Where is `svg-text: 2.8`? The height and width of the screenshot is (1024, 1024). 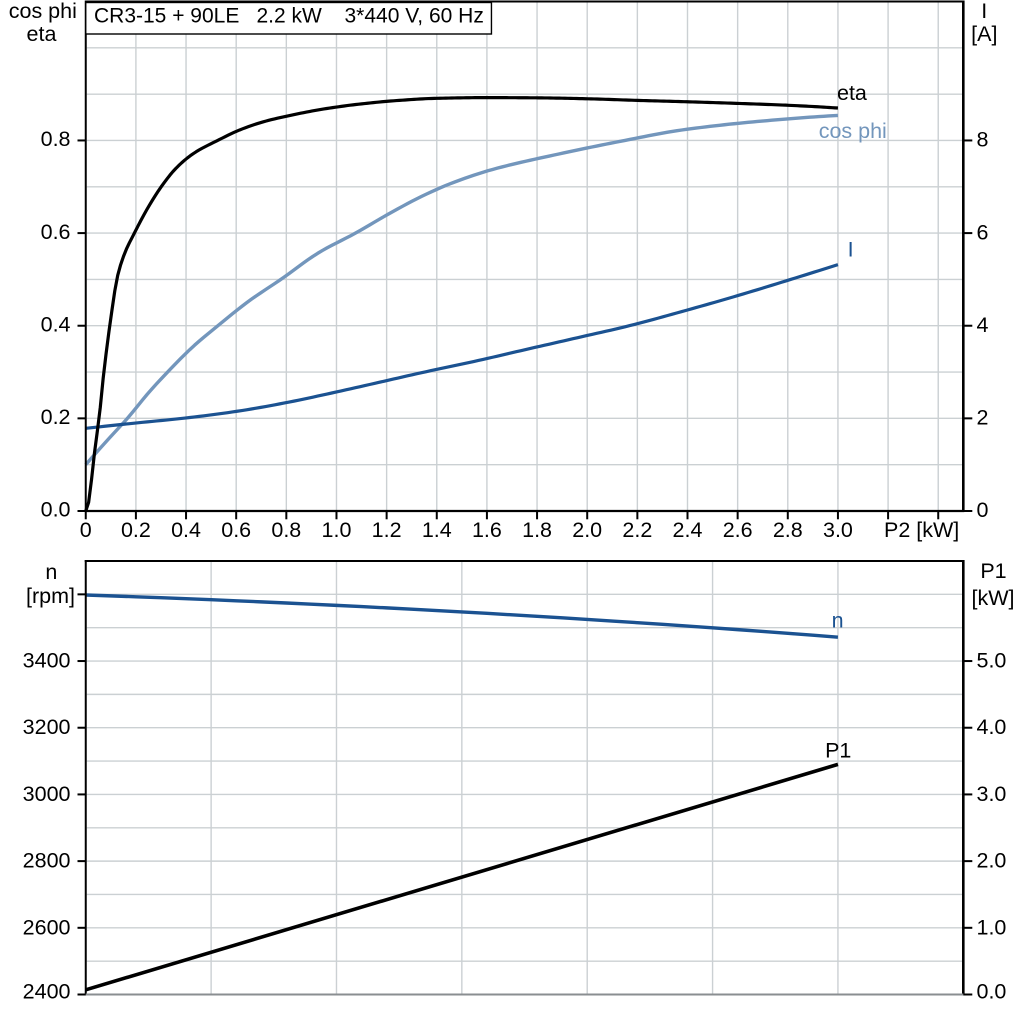
svg-text: 2.8 is located at coordinates (788, 530).